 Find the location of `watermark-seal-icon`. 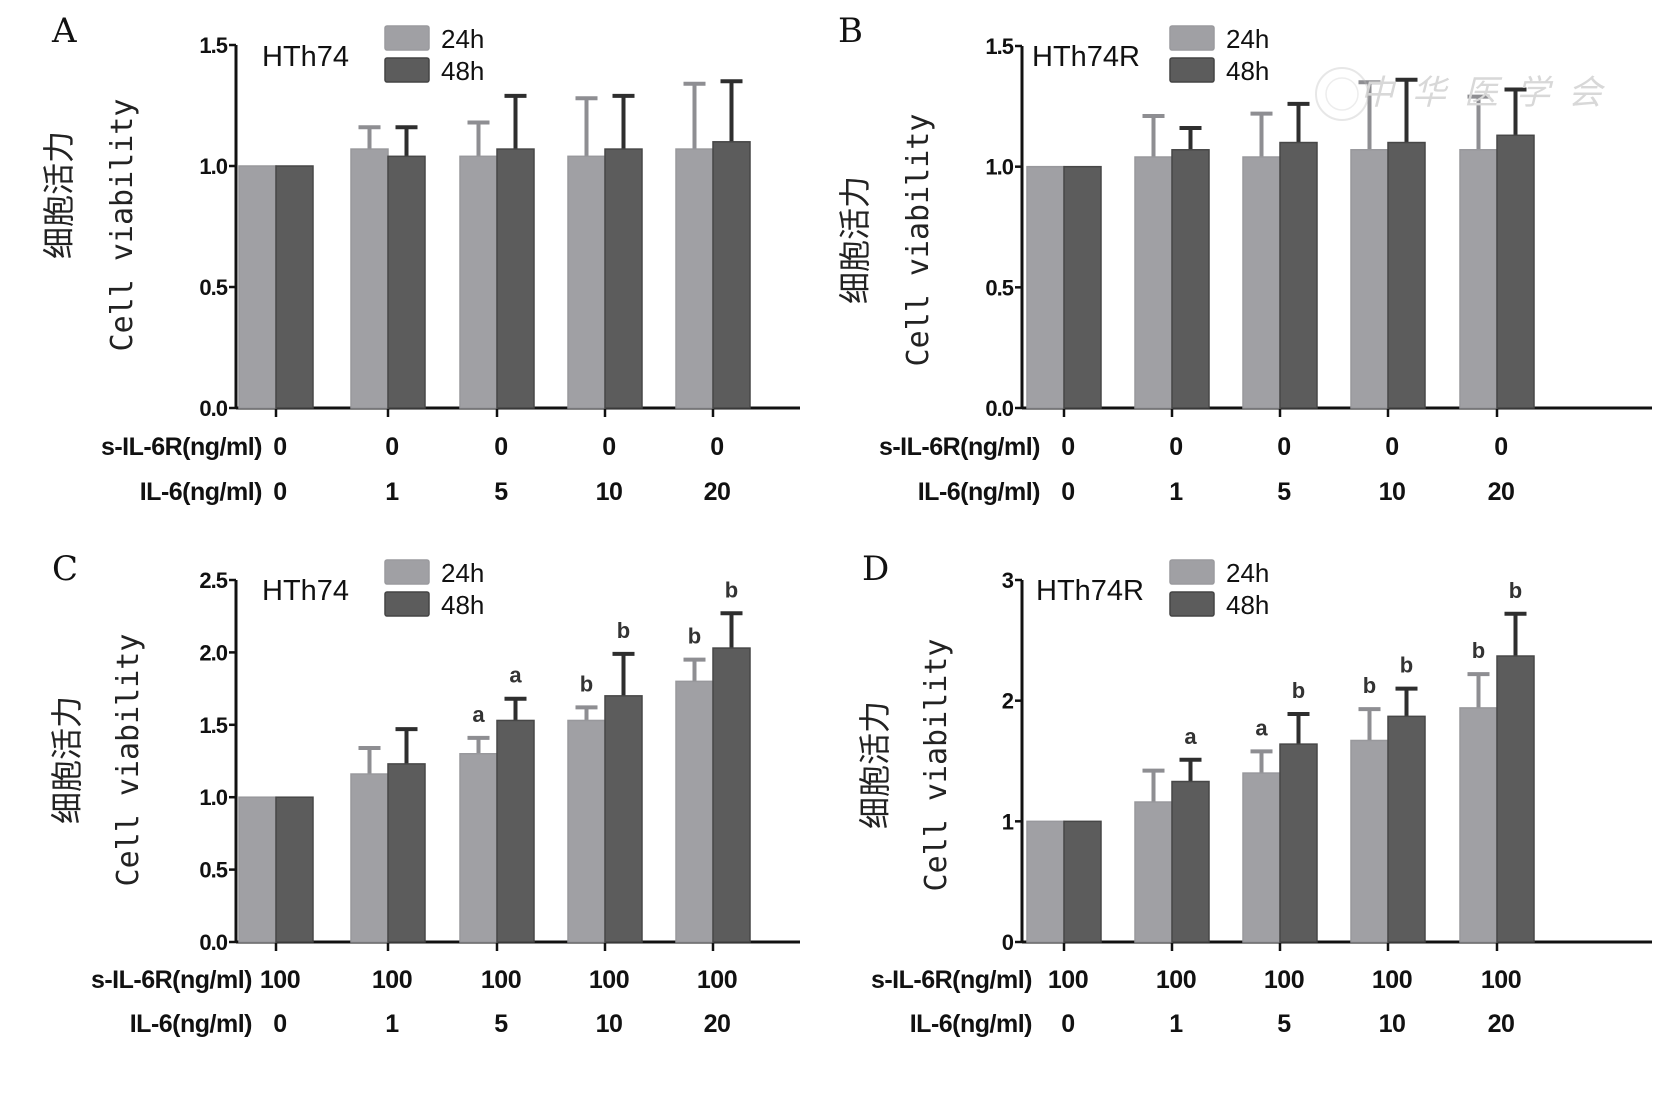

watermark-seal-icon is located at coordinates (1342, 94).